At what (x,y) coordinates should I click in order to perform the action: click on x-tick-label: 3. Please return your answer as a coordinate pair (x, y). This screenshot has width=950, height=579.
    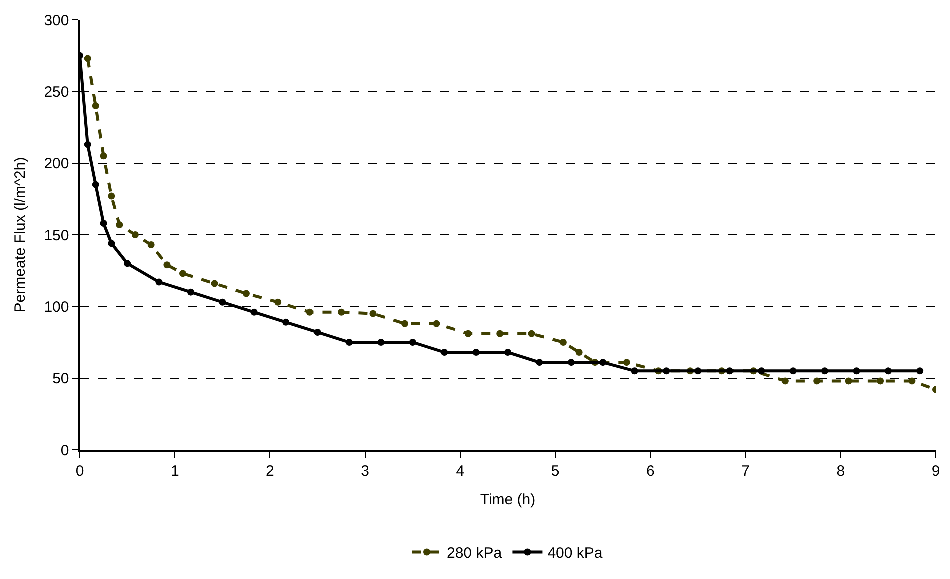
    Looking at the image, I should click on (365, 471).